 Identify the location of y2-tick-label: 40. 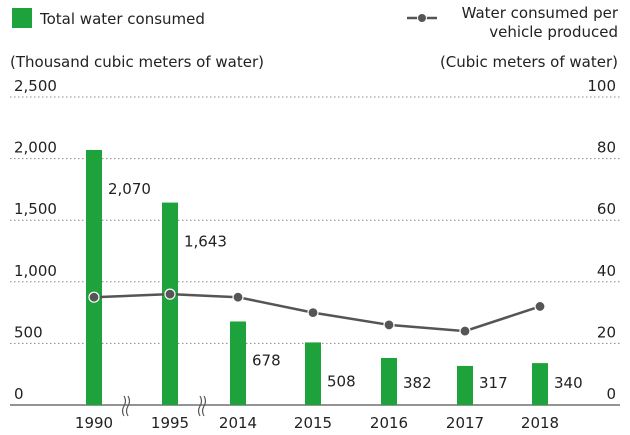
(606, 271).